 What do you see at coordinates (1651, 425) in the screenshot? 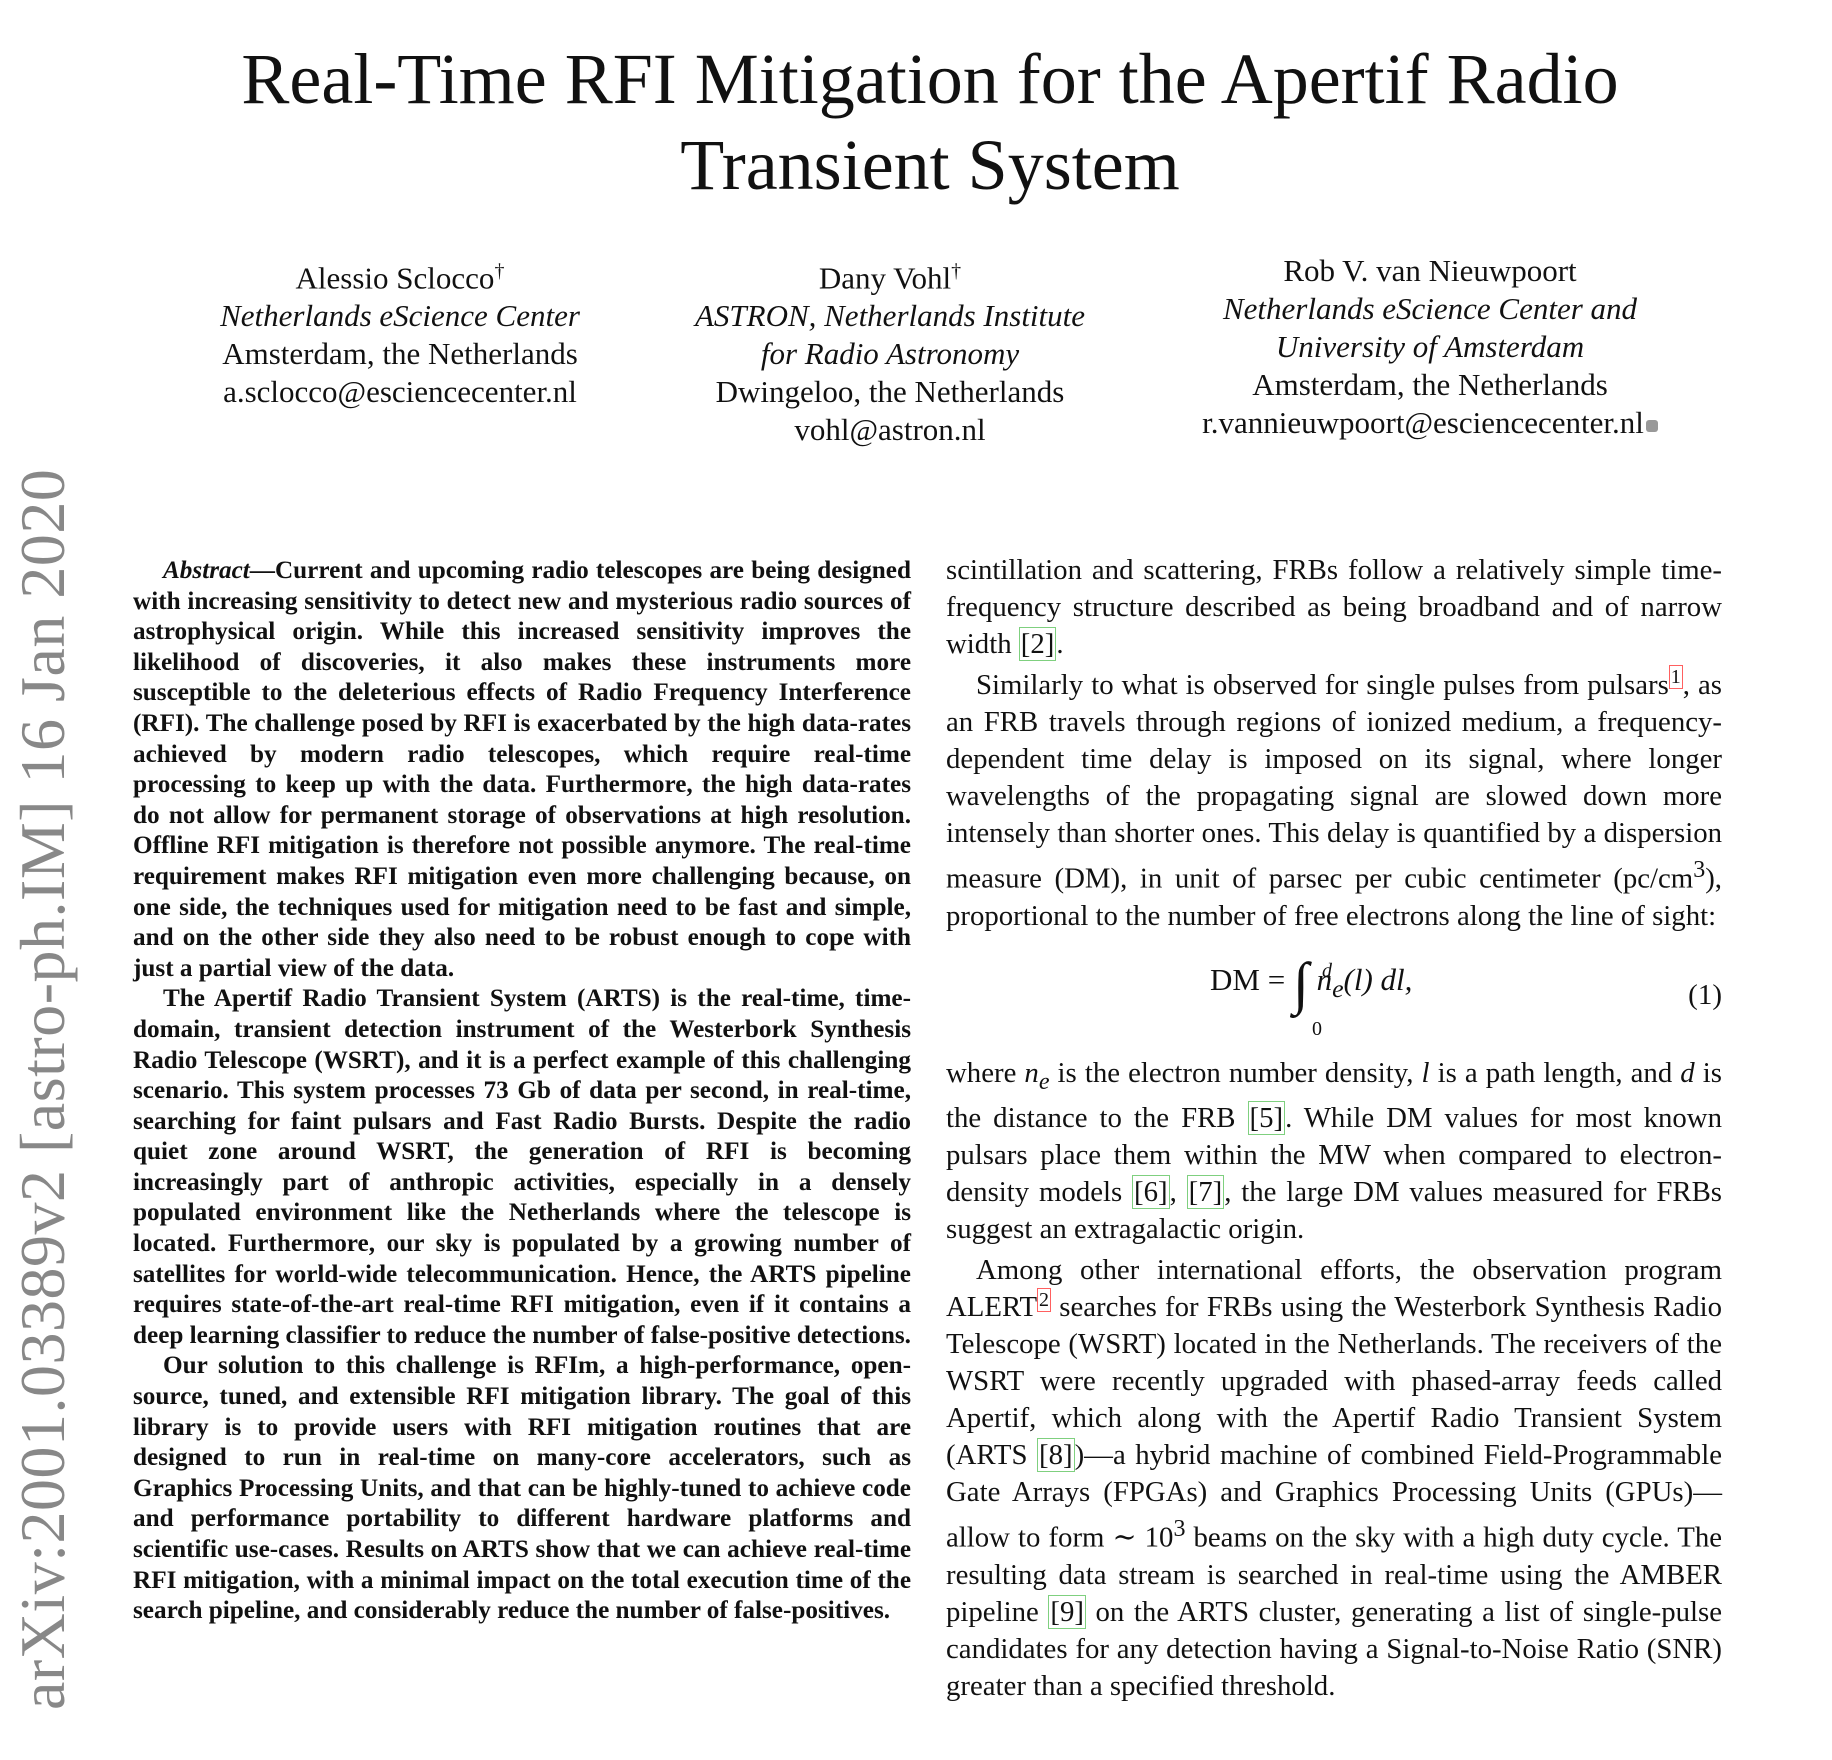
I see `comment-icon` at bounding box center [1651, 425].